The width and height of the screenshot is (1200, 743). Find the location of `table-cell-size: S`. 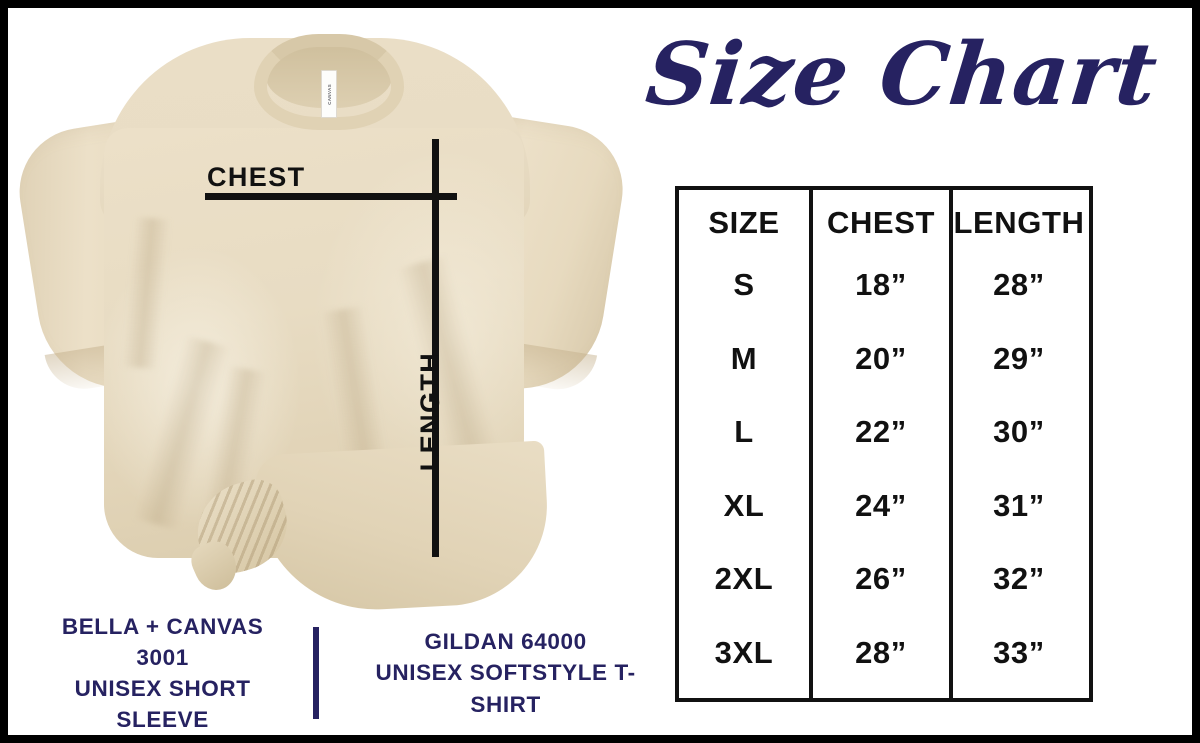

table-cell-size: S is located at coordinates (744, 285).